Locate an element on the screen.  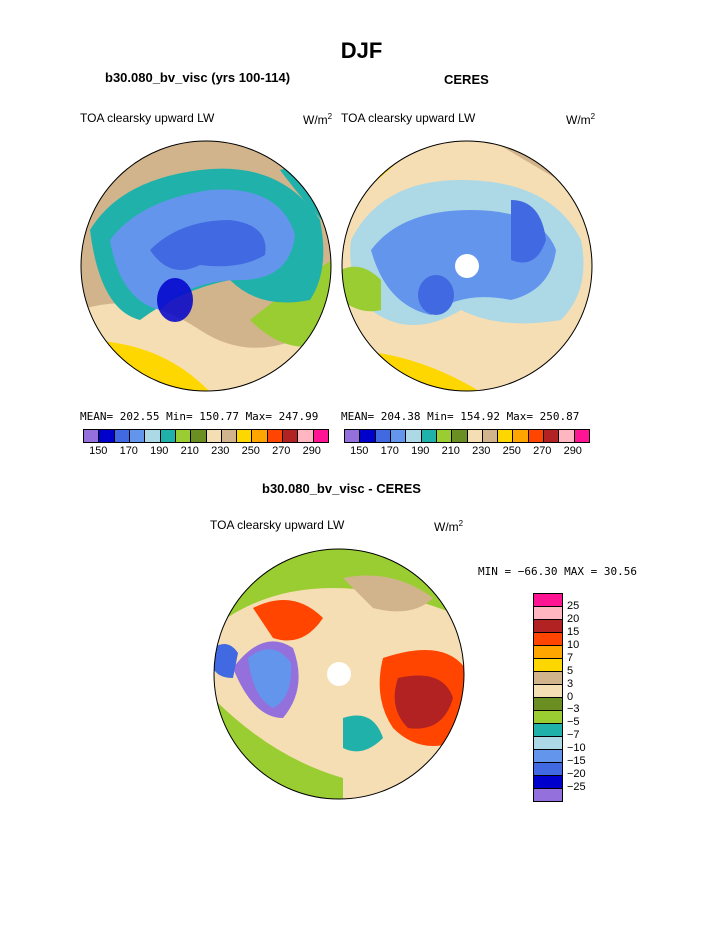
colorbar-tick-label: 25 is located at coordinates (573, 605).